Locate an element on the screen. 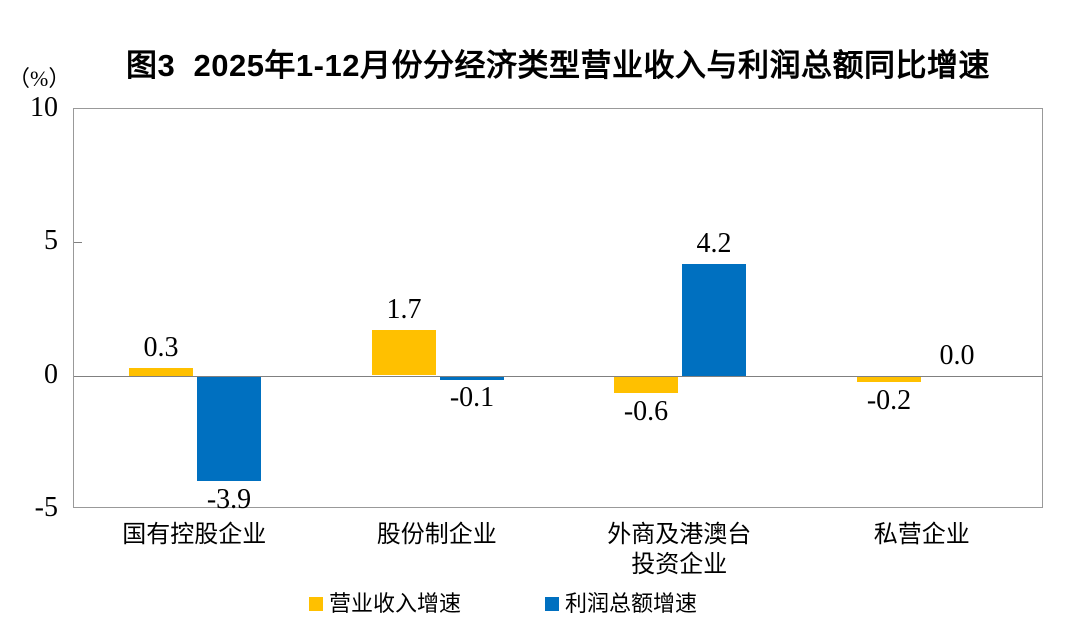 Image resolution: width=1080 pixels, height=626 pixels. y-tick-label: 0 is located at coordinates (51, 374).